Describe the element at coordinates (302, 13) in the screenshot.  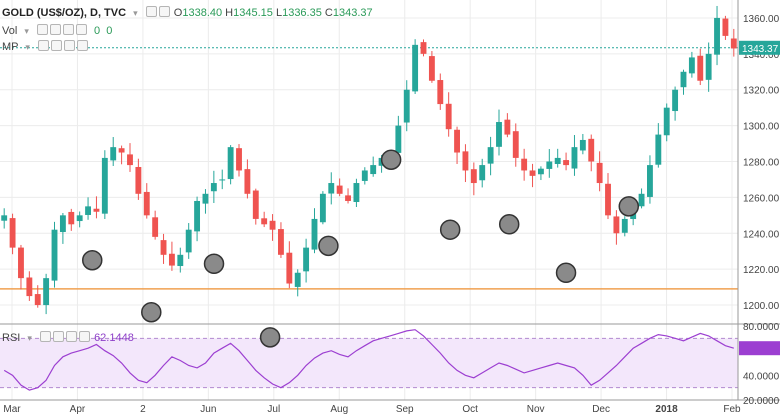
I see `low-value: 1336.35` at that location.